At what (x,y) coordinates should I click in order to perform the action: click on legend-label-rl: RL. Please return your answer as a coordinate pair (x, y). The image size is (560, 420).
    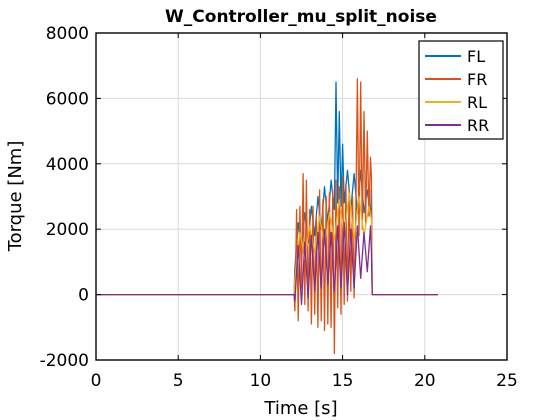
    Looking at the image, I should click on (477, 102).